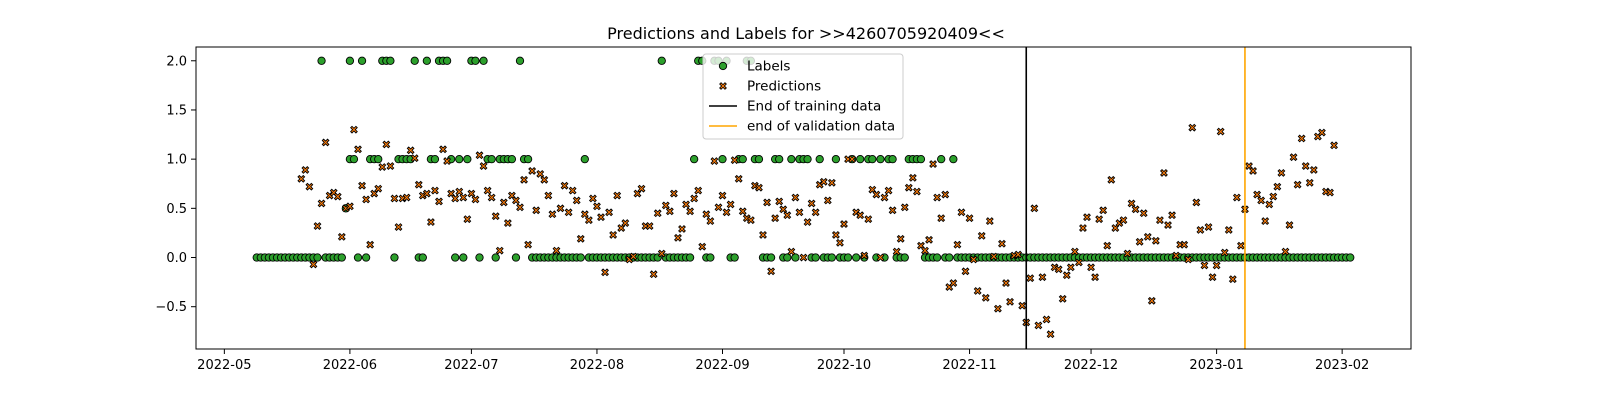  Describe the element at coordinates (1342, 365) in the screenshot. I see `x-tick-label: 2023-02` at that location.